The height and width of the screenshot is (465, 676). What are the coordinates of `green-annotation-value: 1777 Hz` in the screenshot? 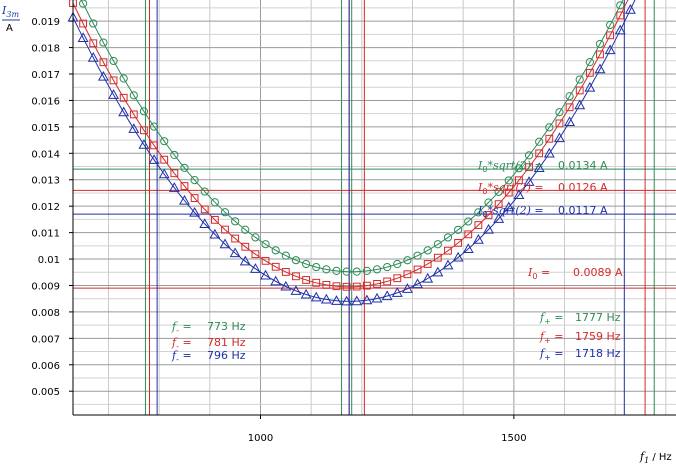 It's located at (598, 317).